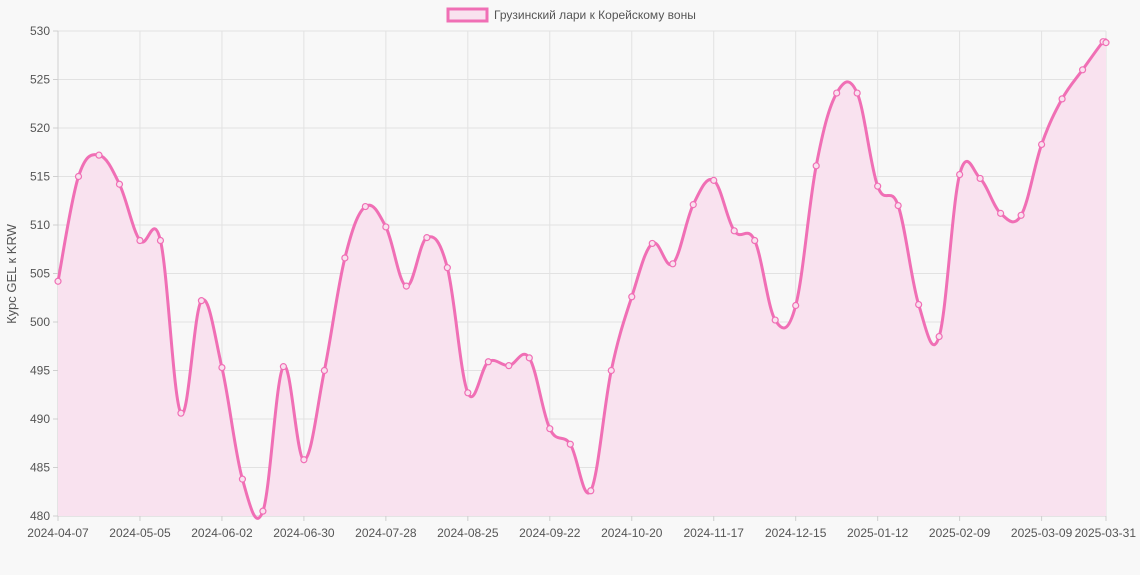 The height and width of the screenshot is (575, 1140). Describe the element at coordinates (40, 371) in the screenshot. I see `y-tick-label: 495` at that location.